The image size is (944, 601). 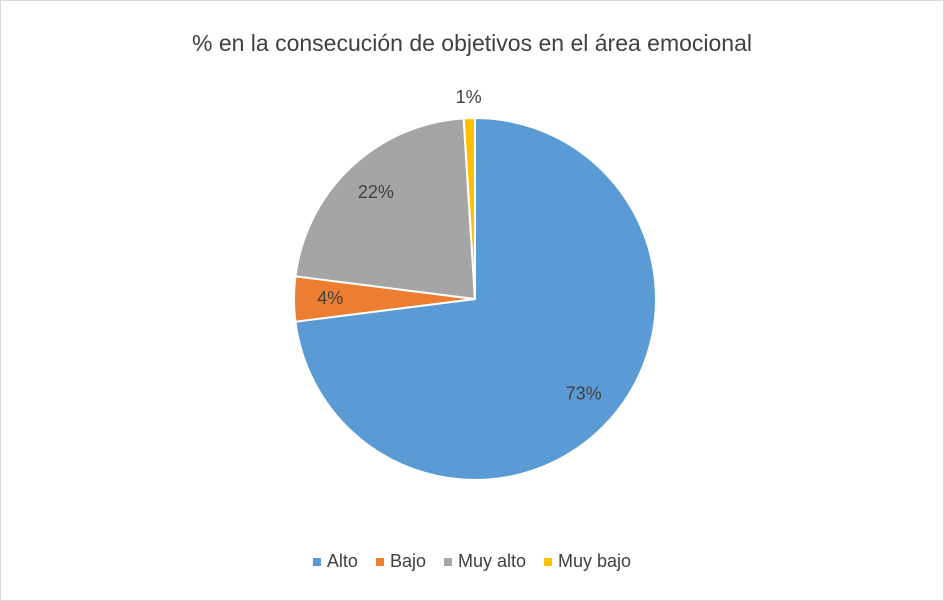 I want to click on legend-label: Muy alto, so click(x=492, y=561).